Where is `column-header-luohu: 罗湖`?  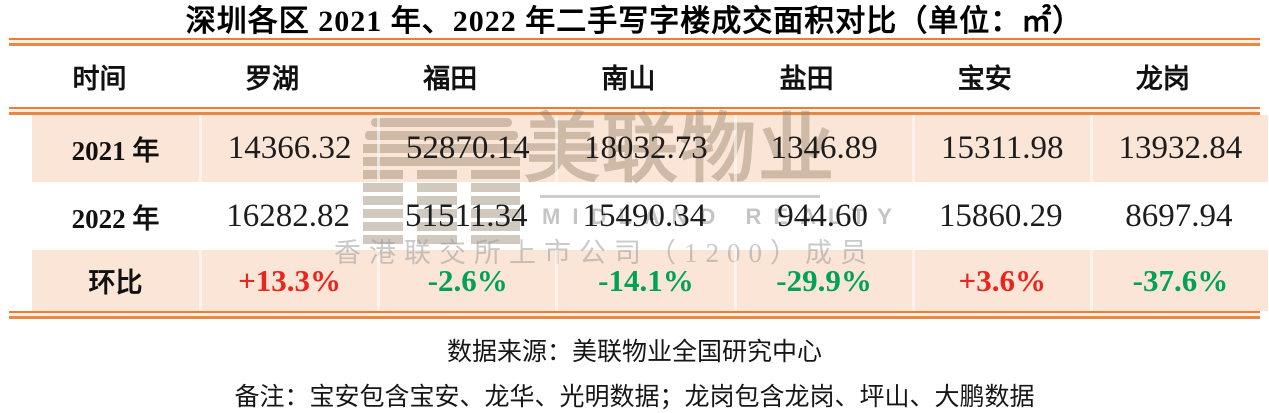 column-header-luohu: 罗湖 is located at coordinates (272, 79).